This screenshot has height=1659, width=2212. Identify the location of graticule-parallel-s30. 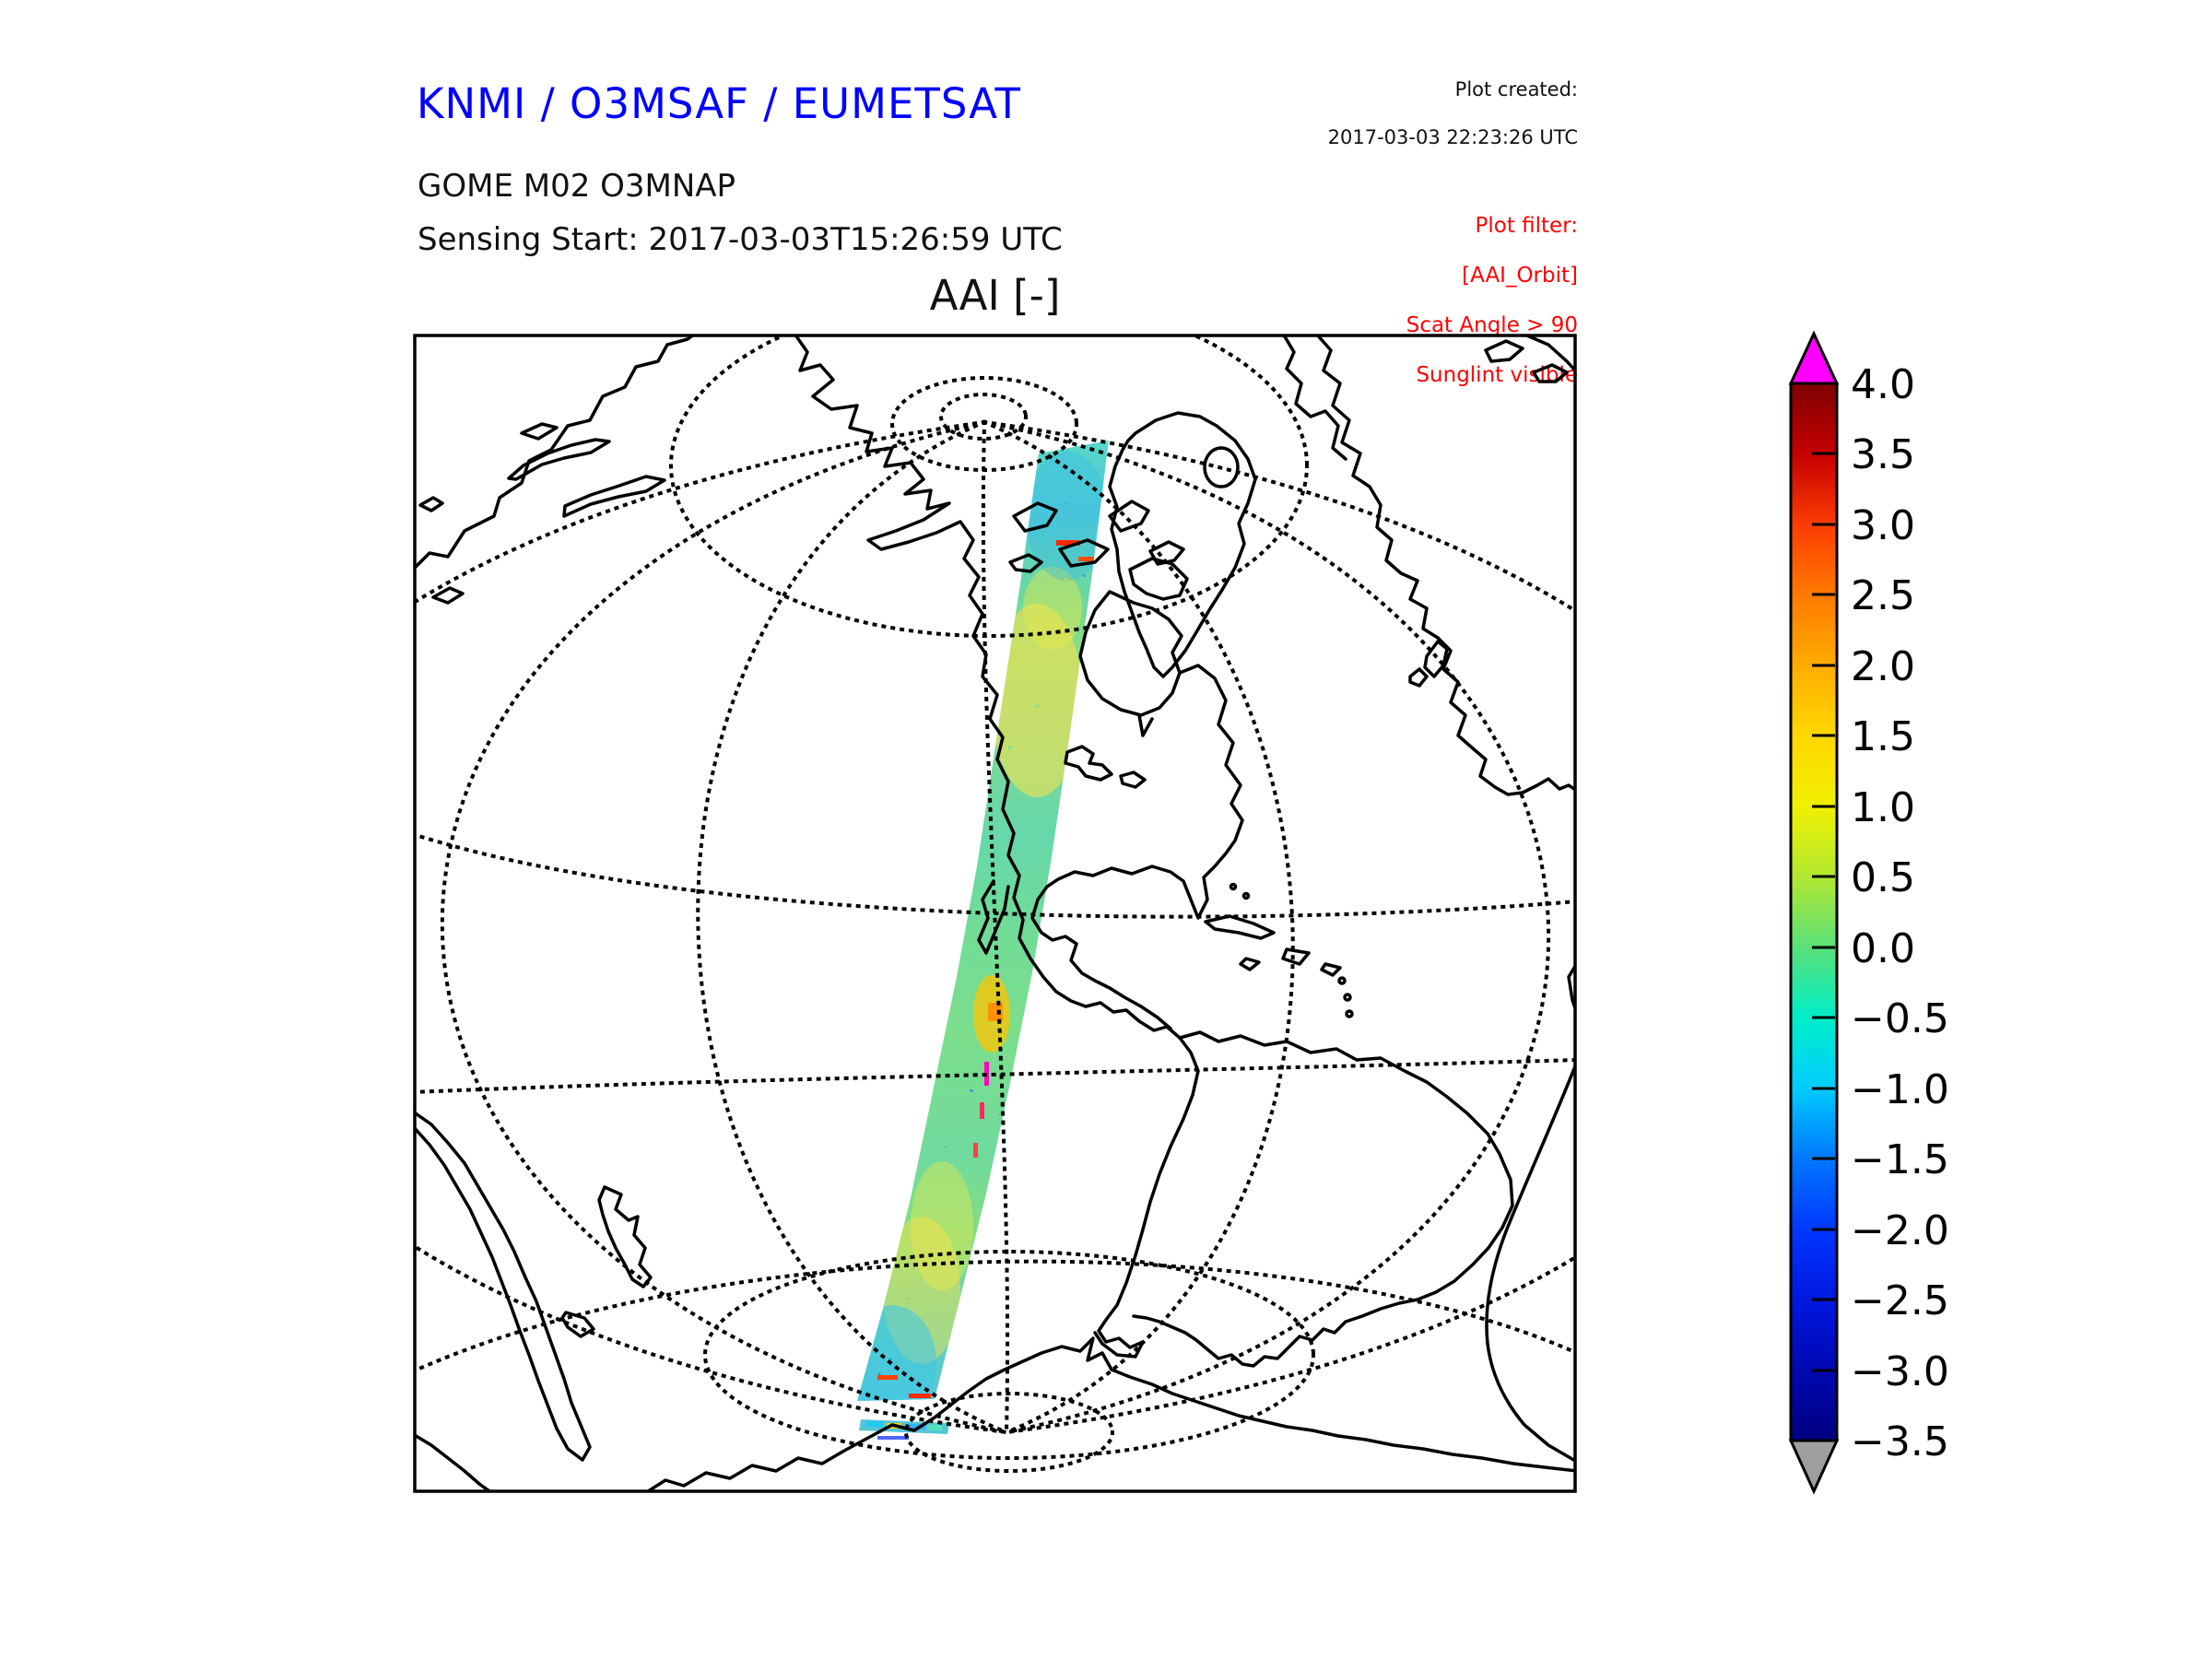
(995, 1316).